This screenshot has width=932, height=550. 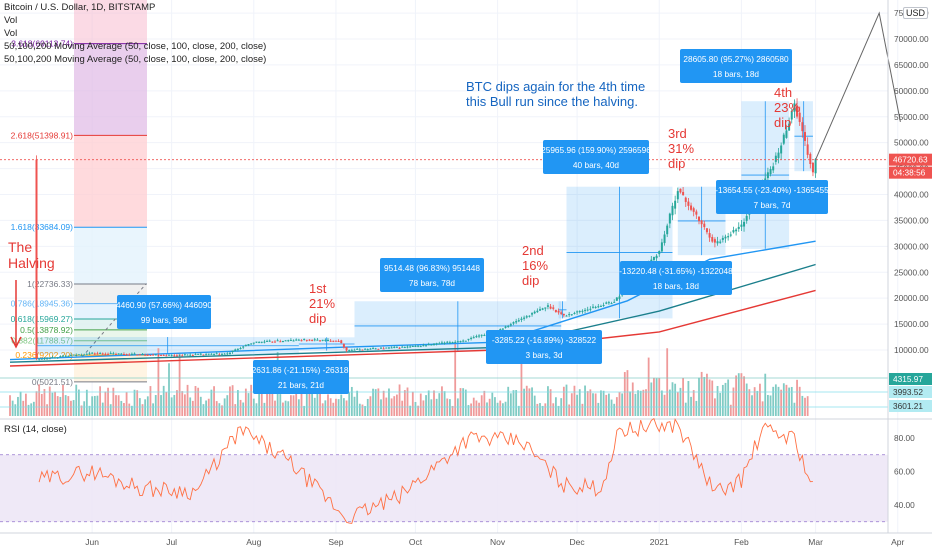 What do you see at coordinates (80, 7) in the screenshot?
I see `symbol-title: Bitcoin / U.S. Dollar, 1D, BITSTAMP` at bounding box center [80, 7].